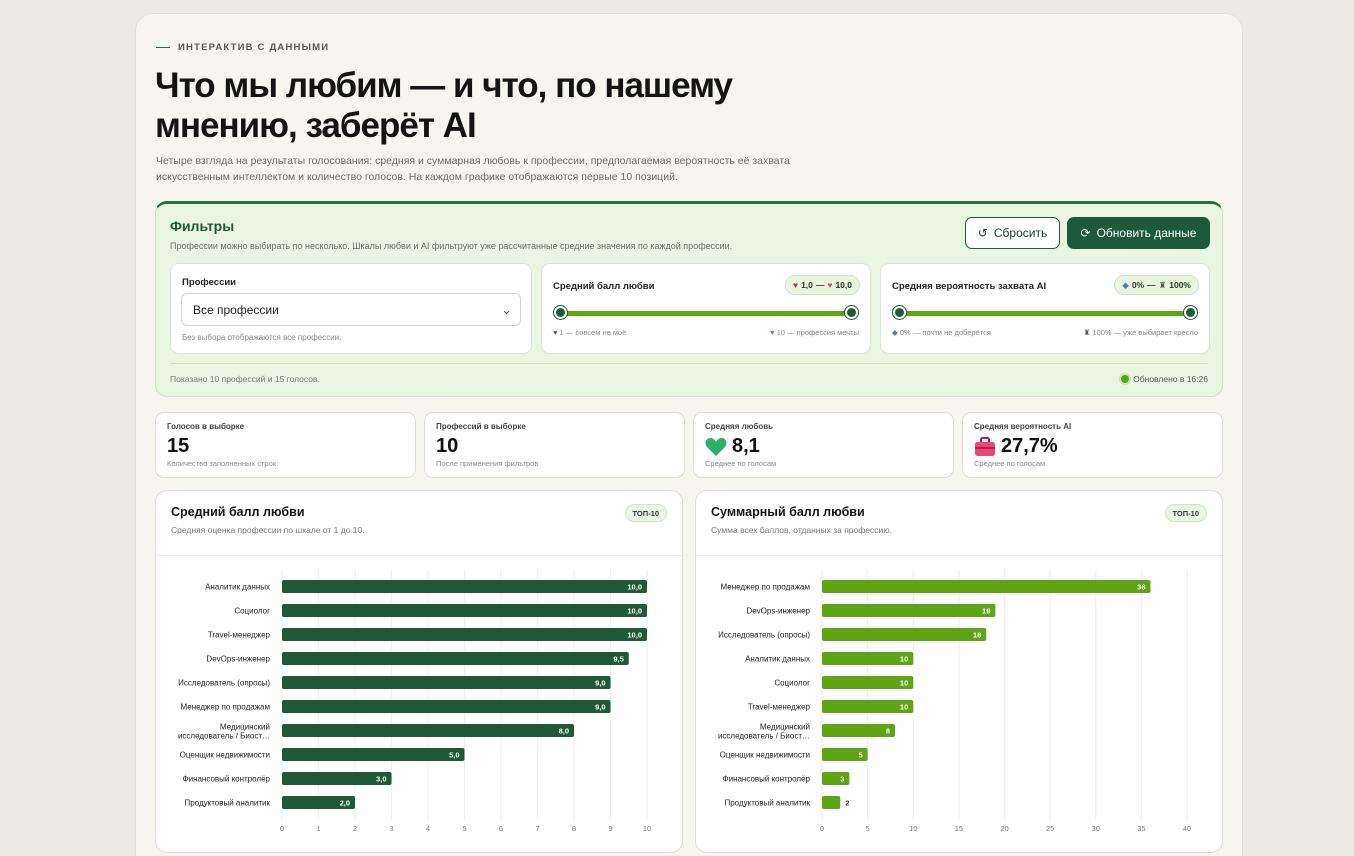  Describe the element at coordinates (1004, 828) in the screenshot. I see `x-tick-label: 20` at that location.